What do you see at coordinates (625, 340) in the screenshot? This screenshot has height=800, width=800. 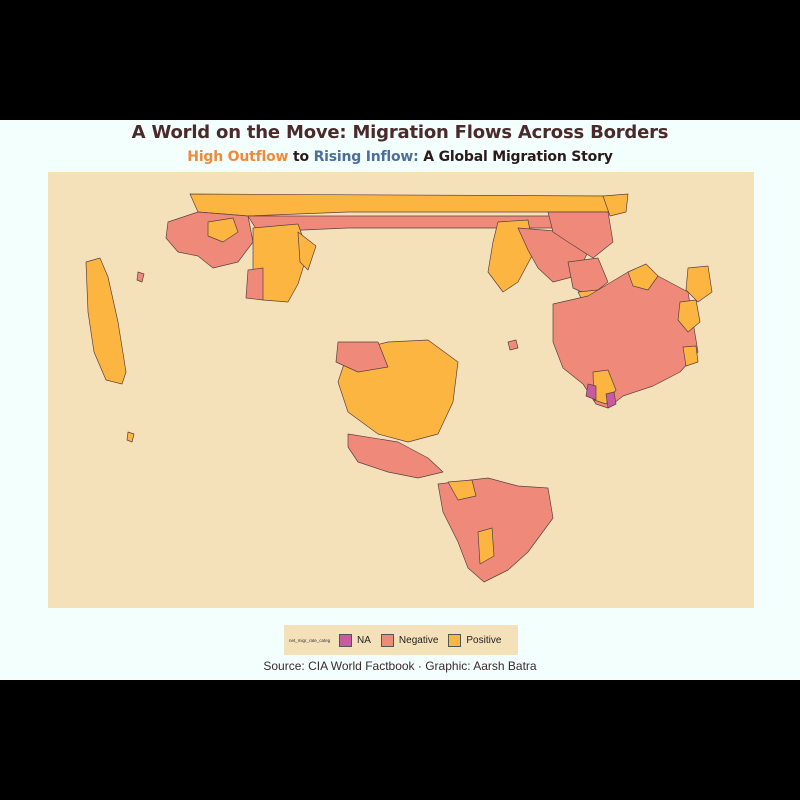 I see `region-africa` at bounding box center [625, 340].